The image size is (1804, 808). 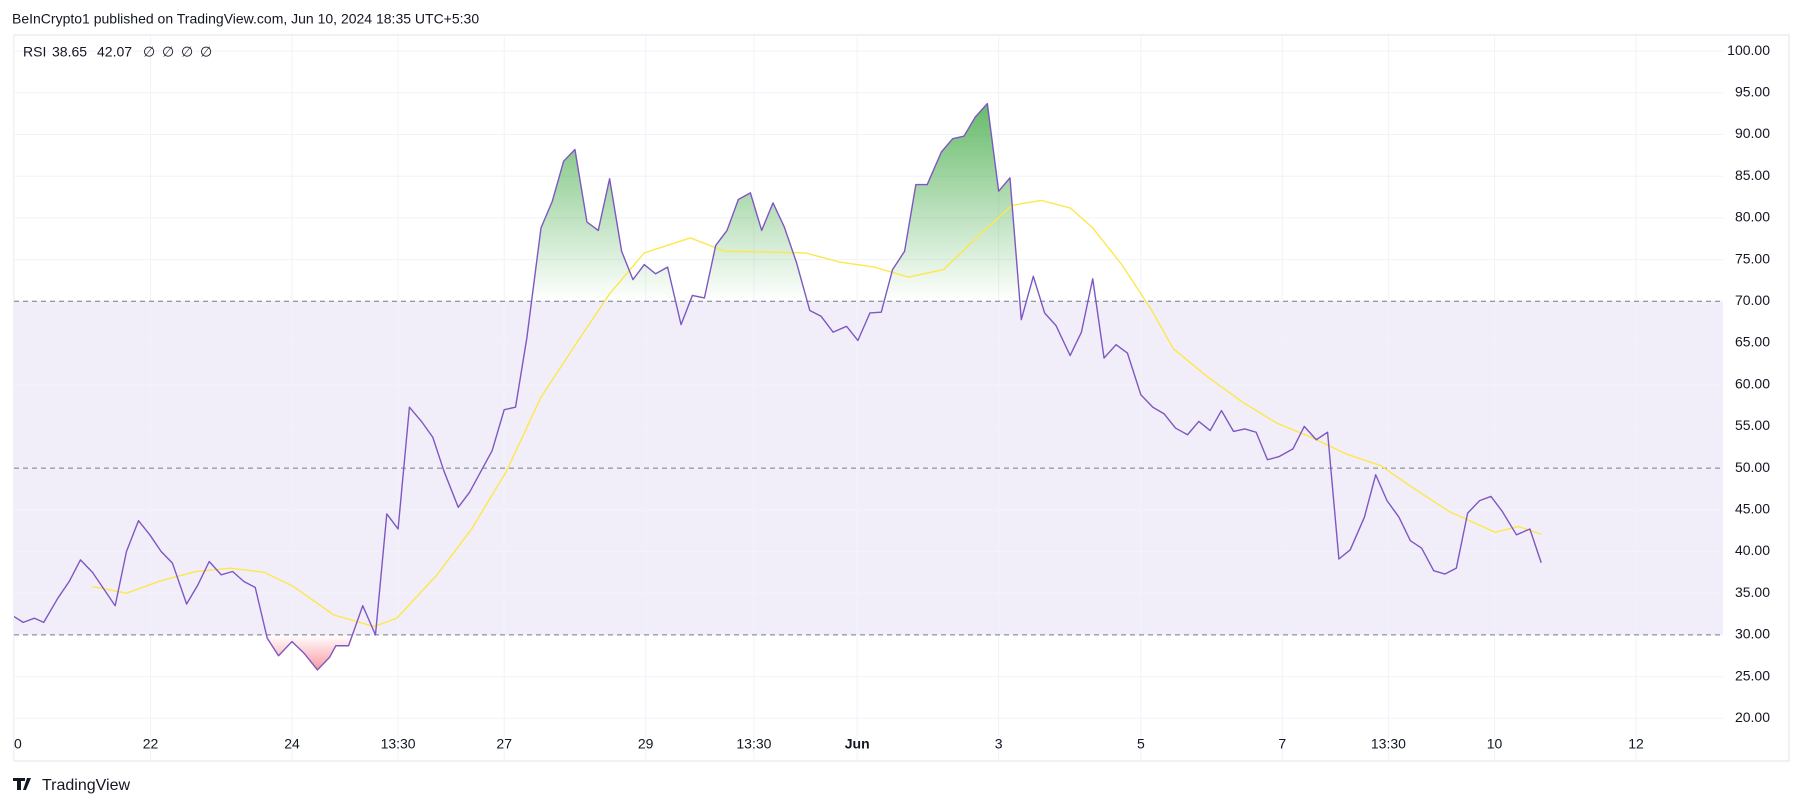 What do you see at coordinates (1752, 425) in the screenshot?
I see `y-tick-label: 55.00` at bounding box center [1752, 425].